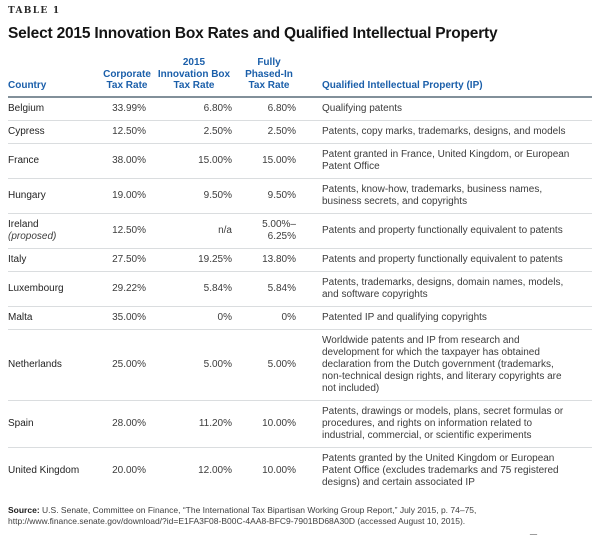 The image size is (600, 535). What do you see at coordinates (23, 224) in the screenshot?
I see `country-name: Ireland` at bounding box center [23, 224].